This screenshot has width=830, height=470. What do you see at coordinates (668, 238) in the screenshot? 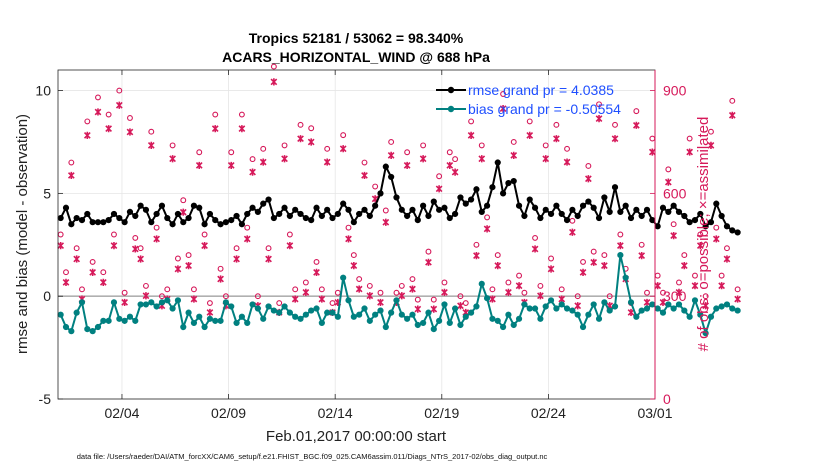
I see `right-y-axis-ticks: 0 300 600 900` at bounding box center [668, 238].